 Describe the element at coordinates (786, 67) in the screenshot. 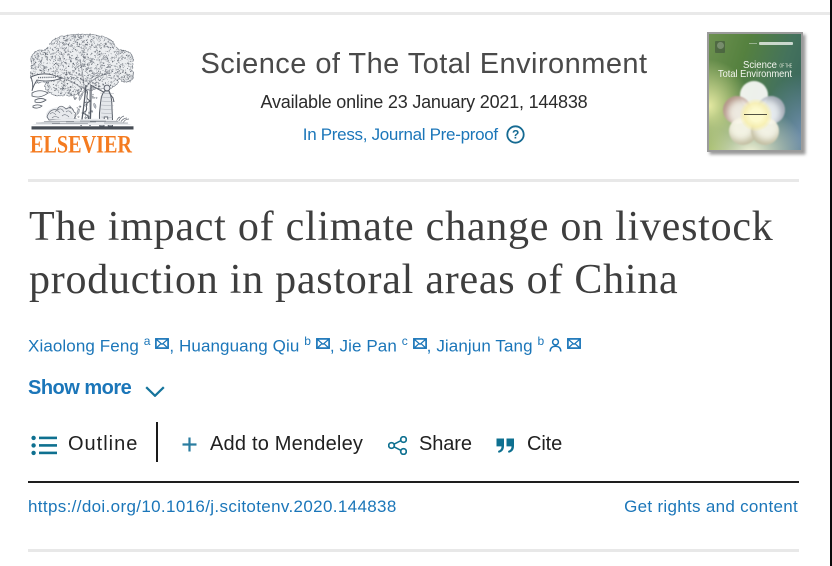

I see `svg-text: OF THE` at that location.